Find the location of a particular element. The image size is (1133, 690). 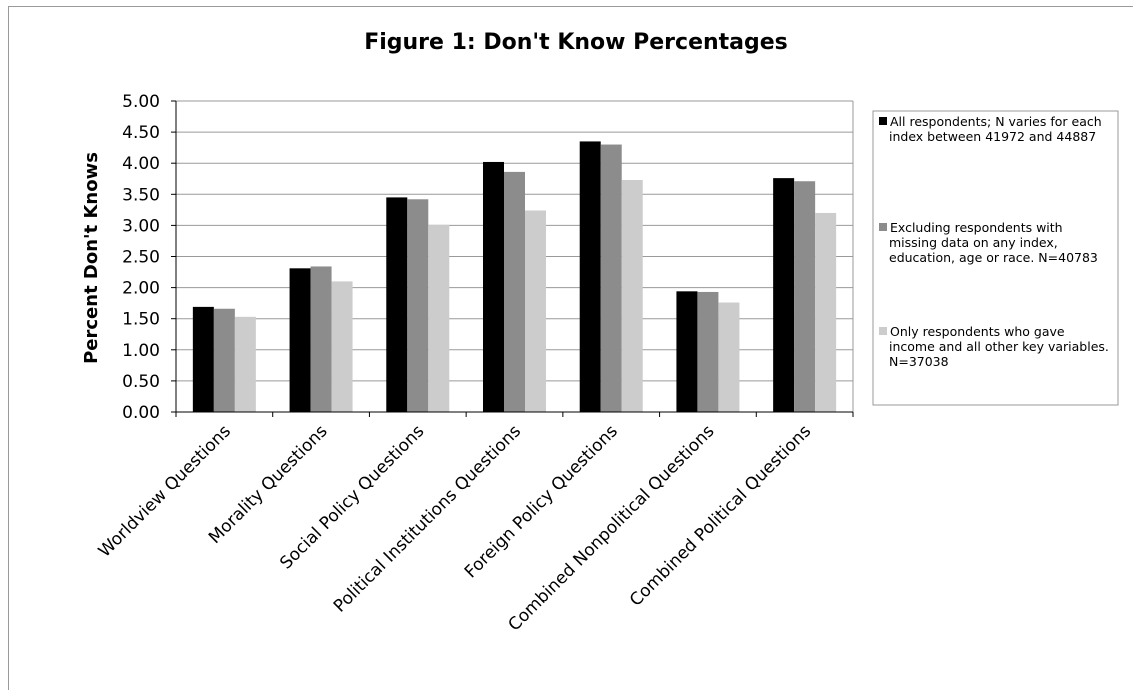

y-tick-label: 1.50 is located at coordinates (141, 320).